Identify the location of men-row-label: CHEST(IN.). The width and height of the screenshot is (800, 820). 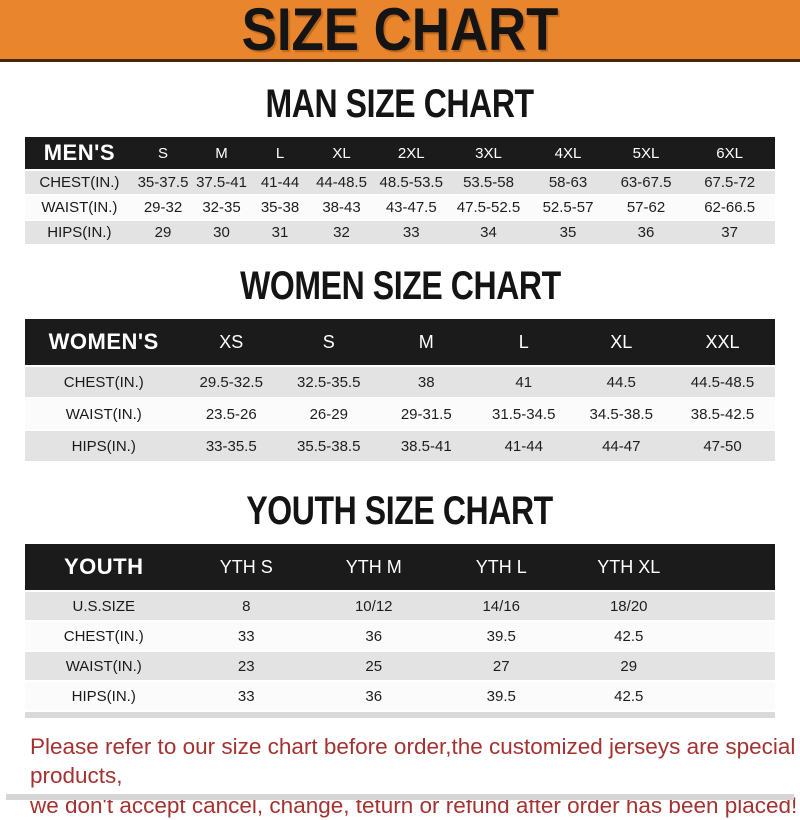
(79, 183).